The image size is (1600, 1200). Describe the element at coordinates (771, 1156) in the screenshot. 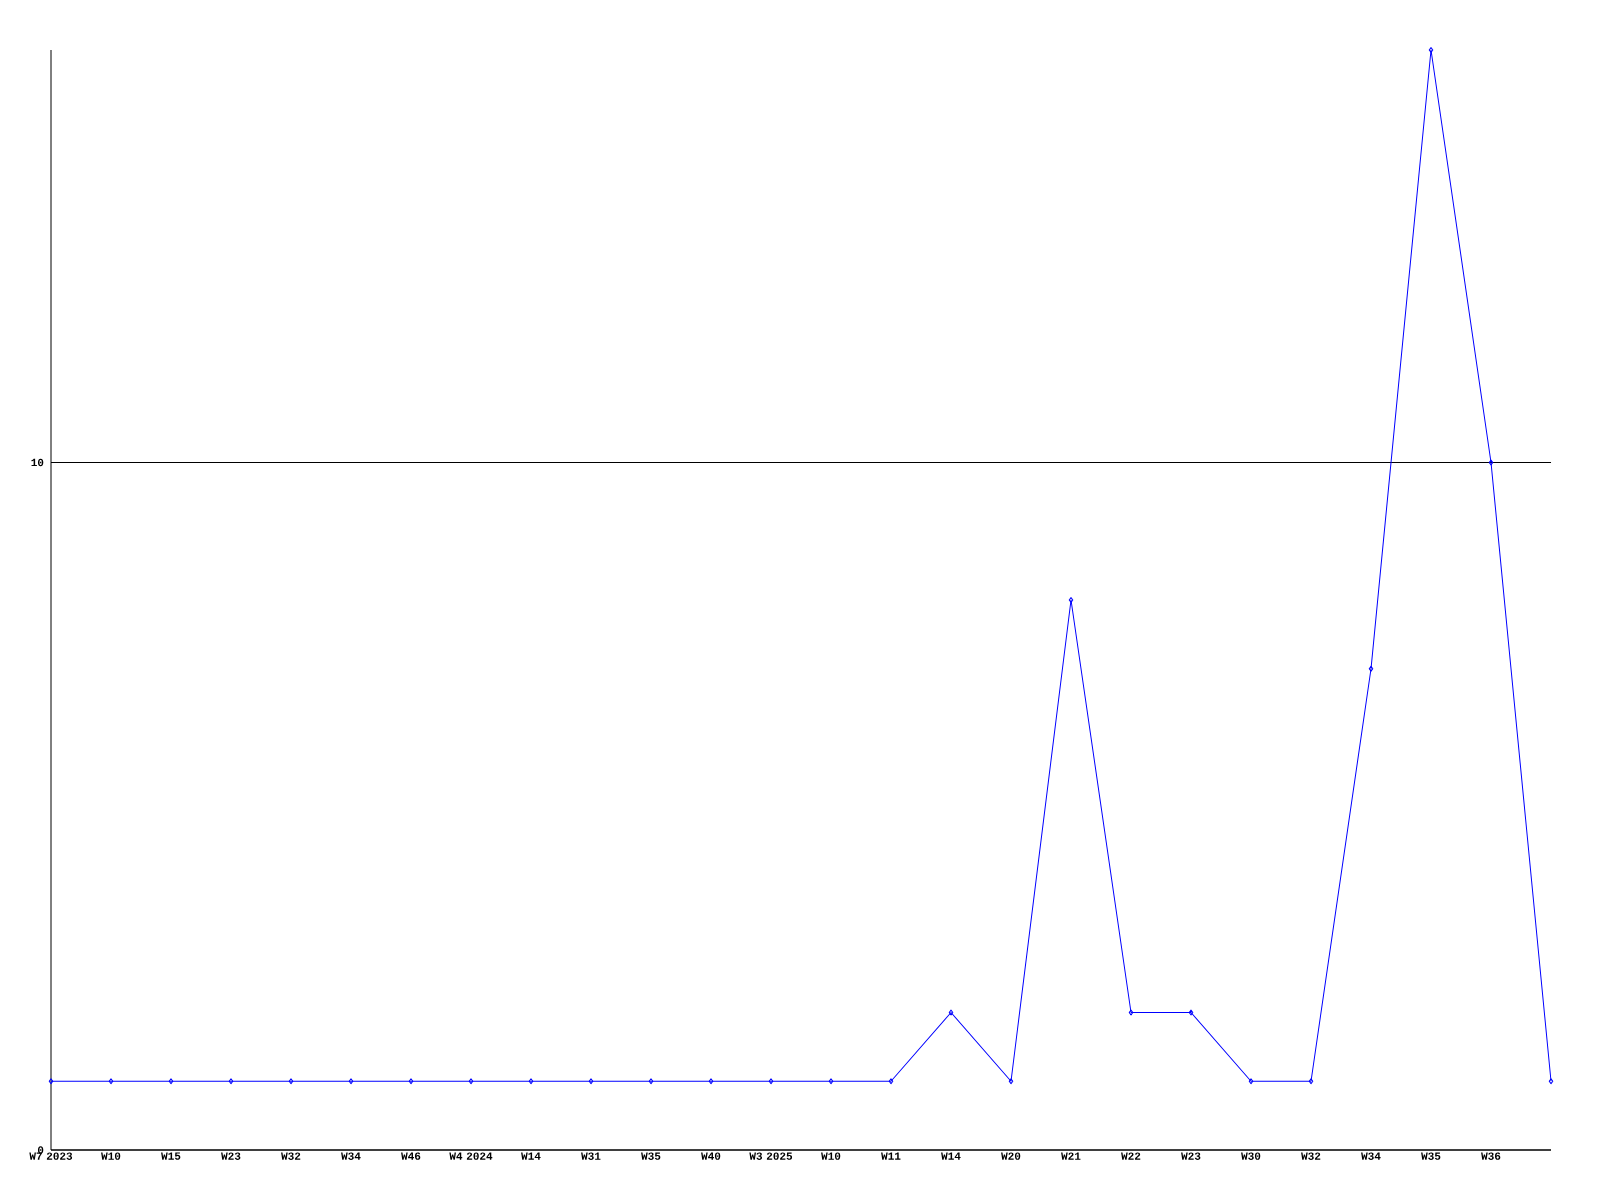

I see `x-tick-label: W3 2025` at that location.